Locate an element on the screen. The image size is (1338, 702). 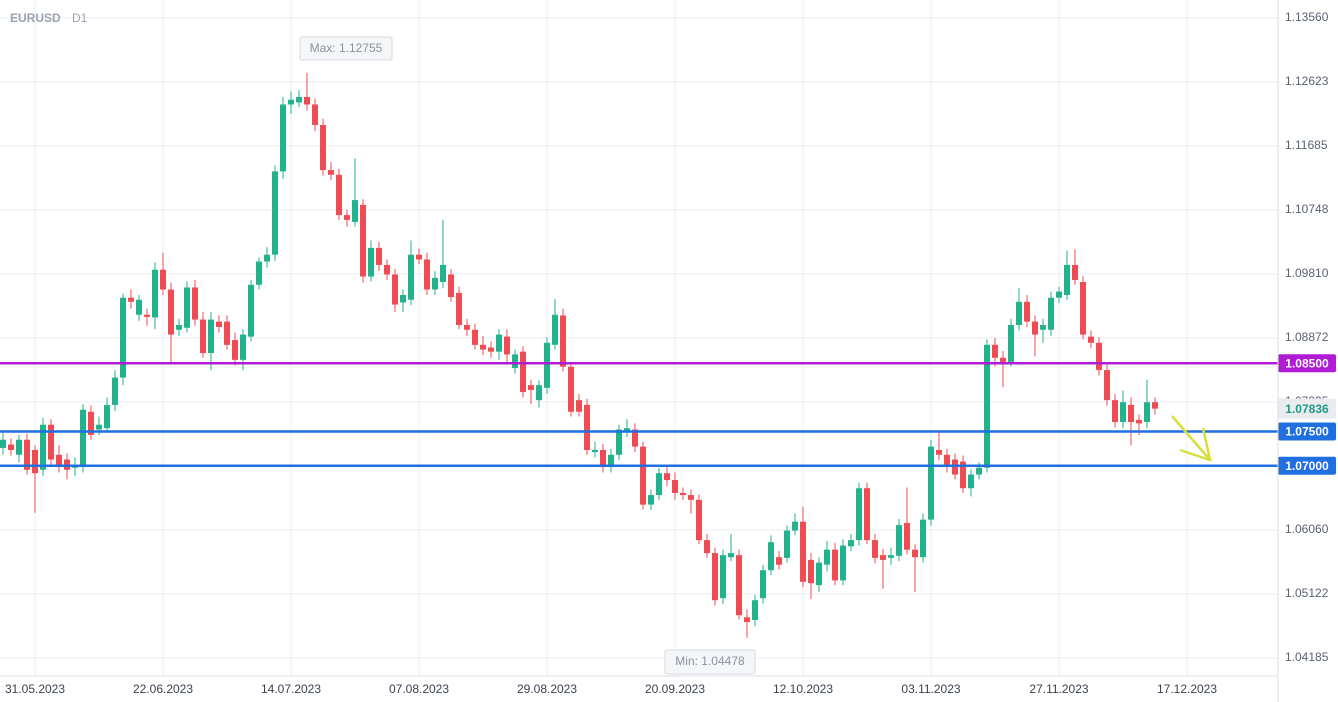
x-tick-label: 03.11.2023 is located at coordinates (930, 689).